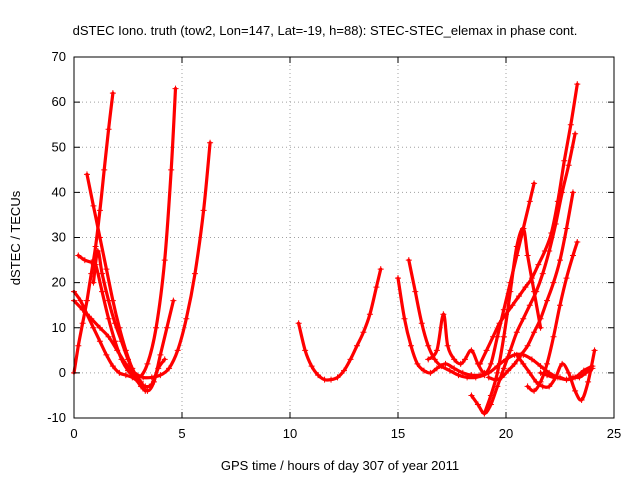 This screenshot has height=480, width=640. I want to click on y-tick-label: -10, so click(56, 417).